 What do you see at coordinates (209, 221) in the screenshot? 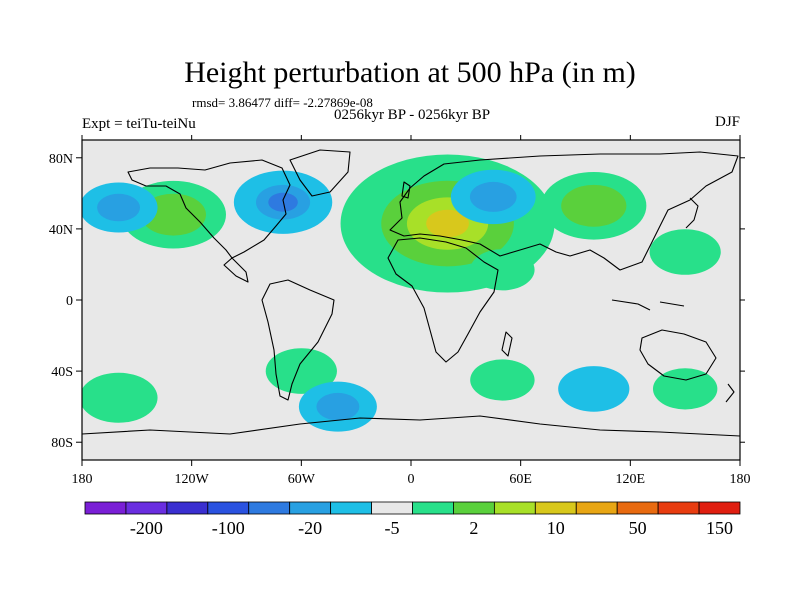
I see `north-america-outline` at bounding box center [209, 221].